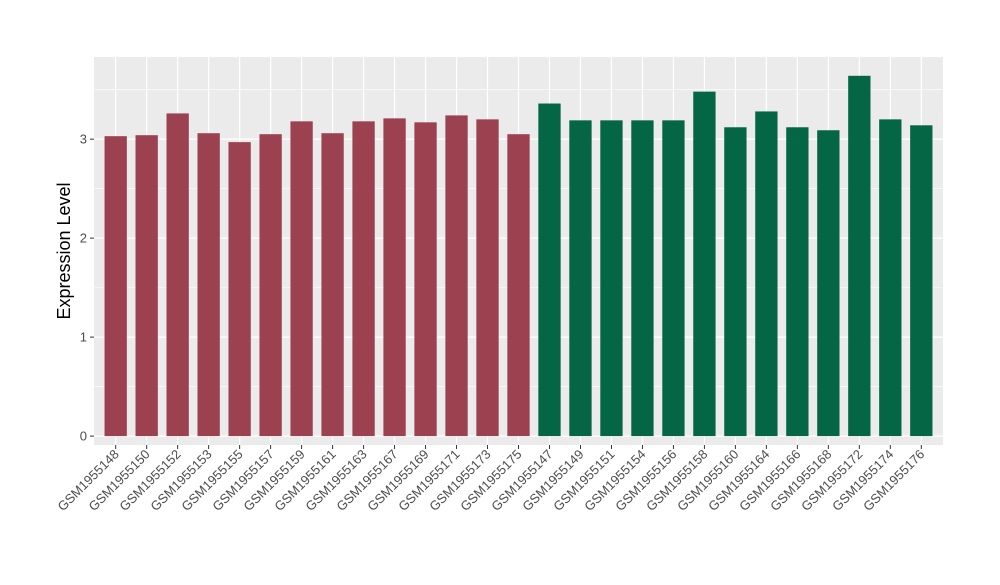 The width and height of the screenshot is (1000, 585). What do you see at coordinates (766, 274) in the screenshot?
I see `bar-GSM1955164` at bounding box center [766, 274].